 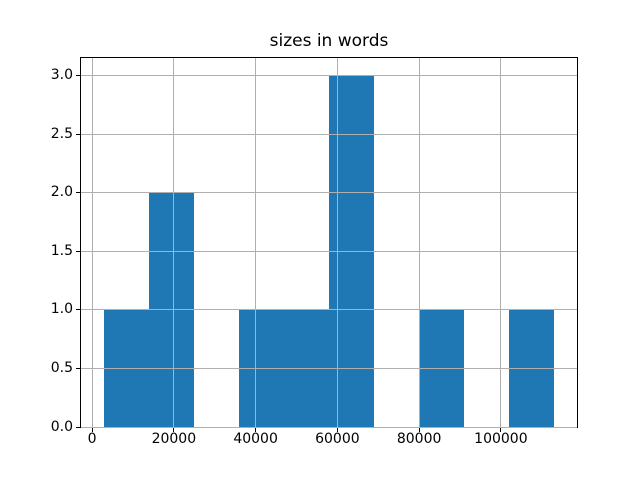 What do you see at coordinates (92, 439) in the screenshot?
I see `x-tick-label: 0` at bounding box center [92, 439].